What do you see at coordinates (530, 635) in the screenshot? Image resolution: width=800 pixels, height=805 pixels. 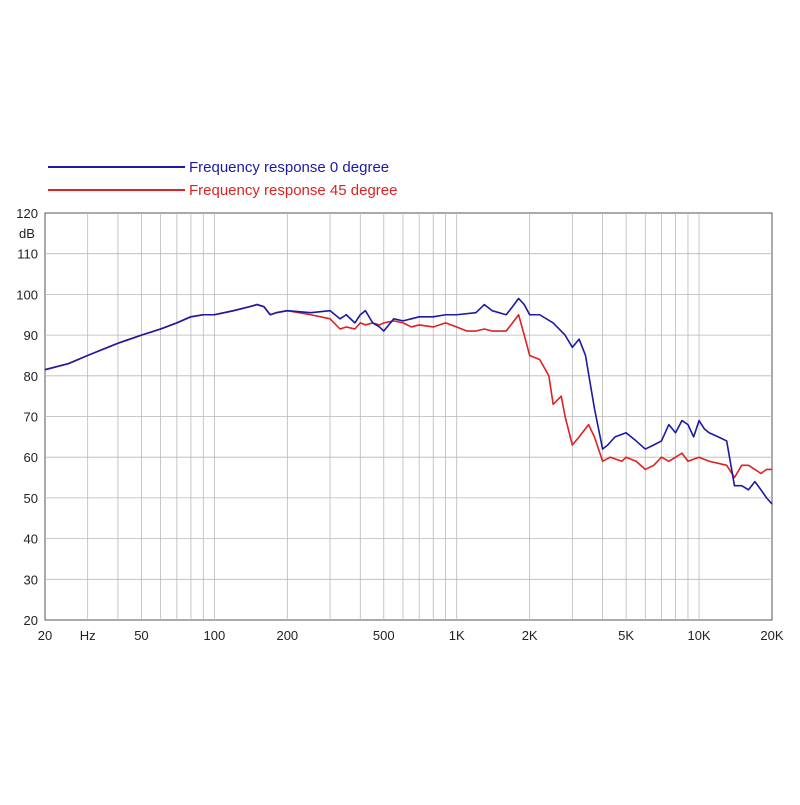 I see `x-tick-label: 2K` at bounding box center [530, 635].